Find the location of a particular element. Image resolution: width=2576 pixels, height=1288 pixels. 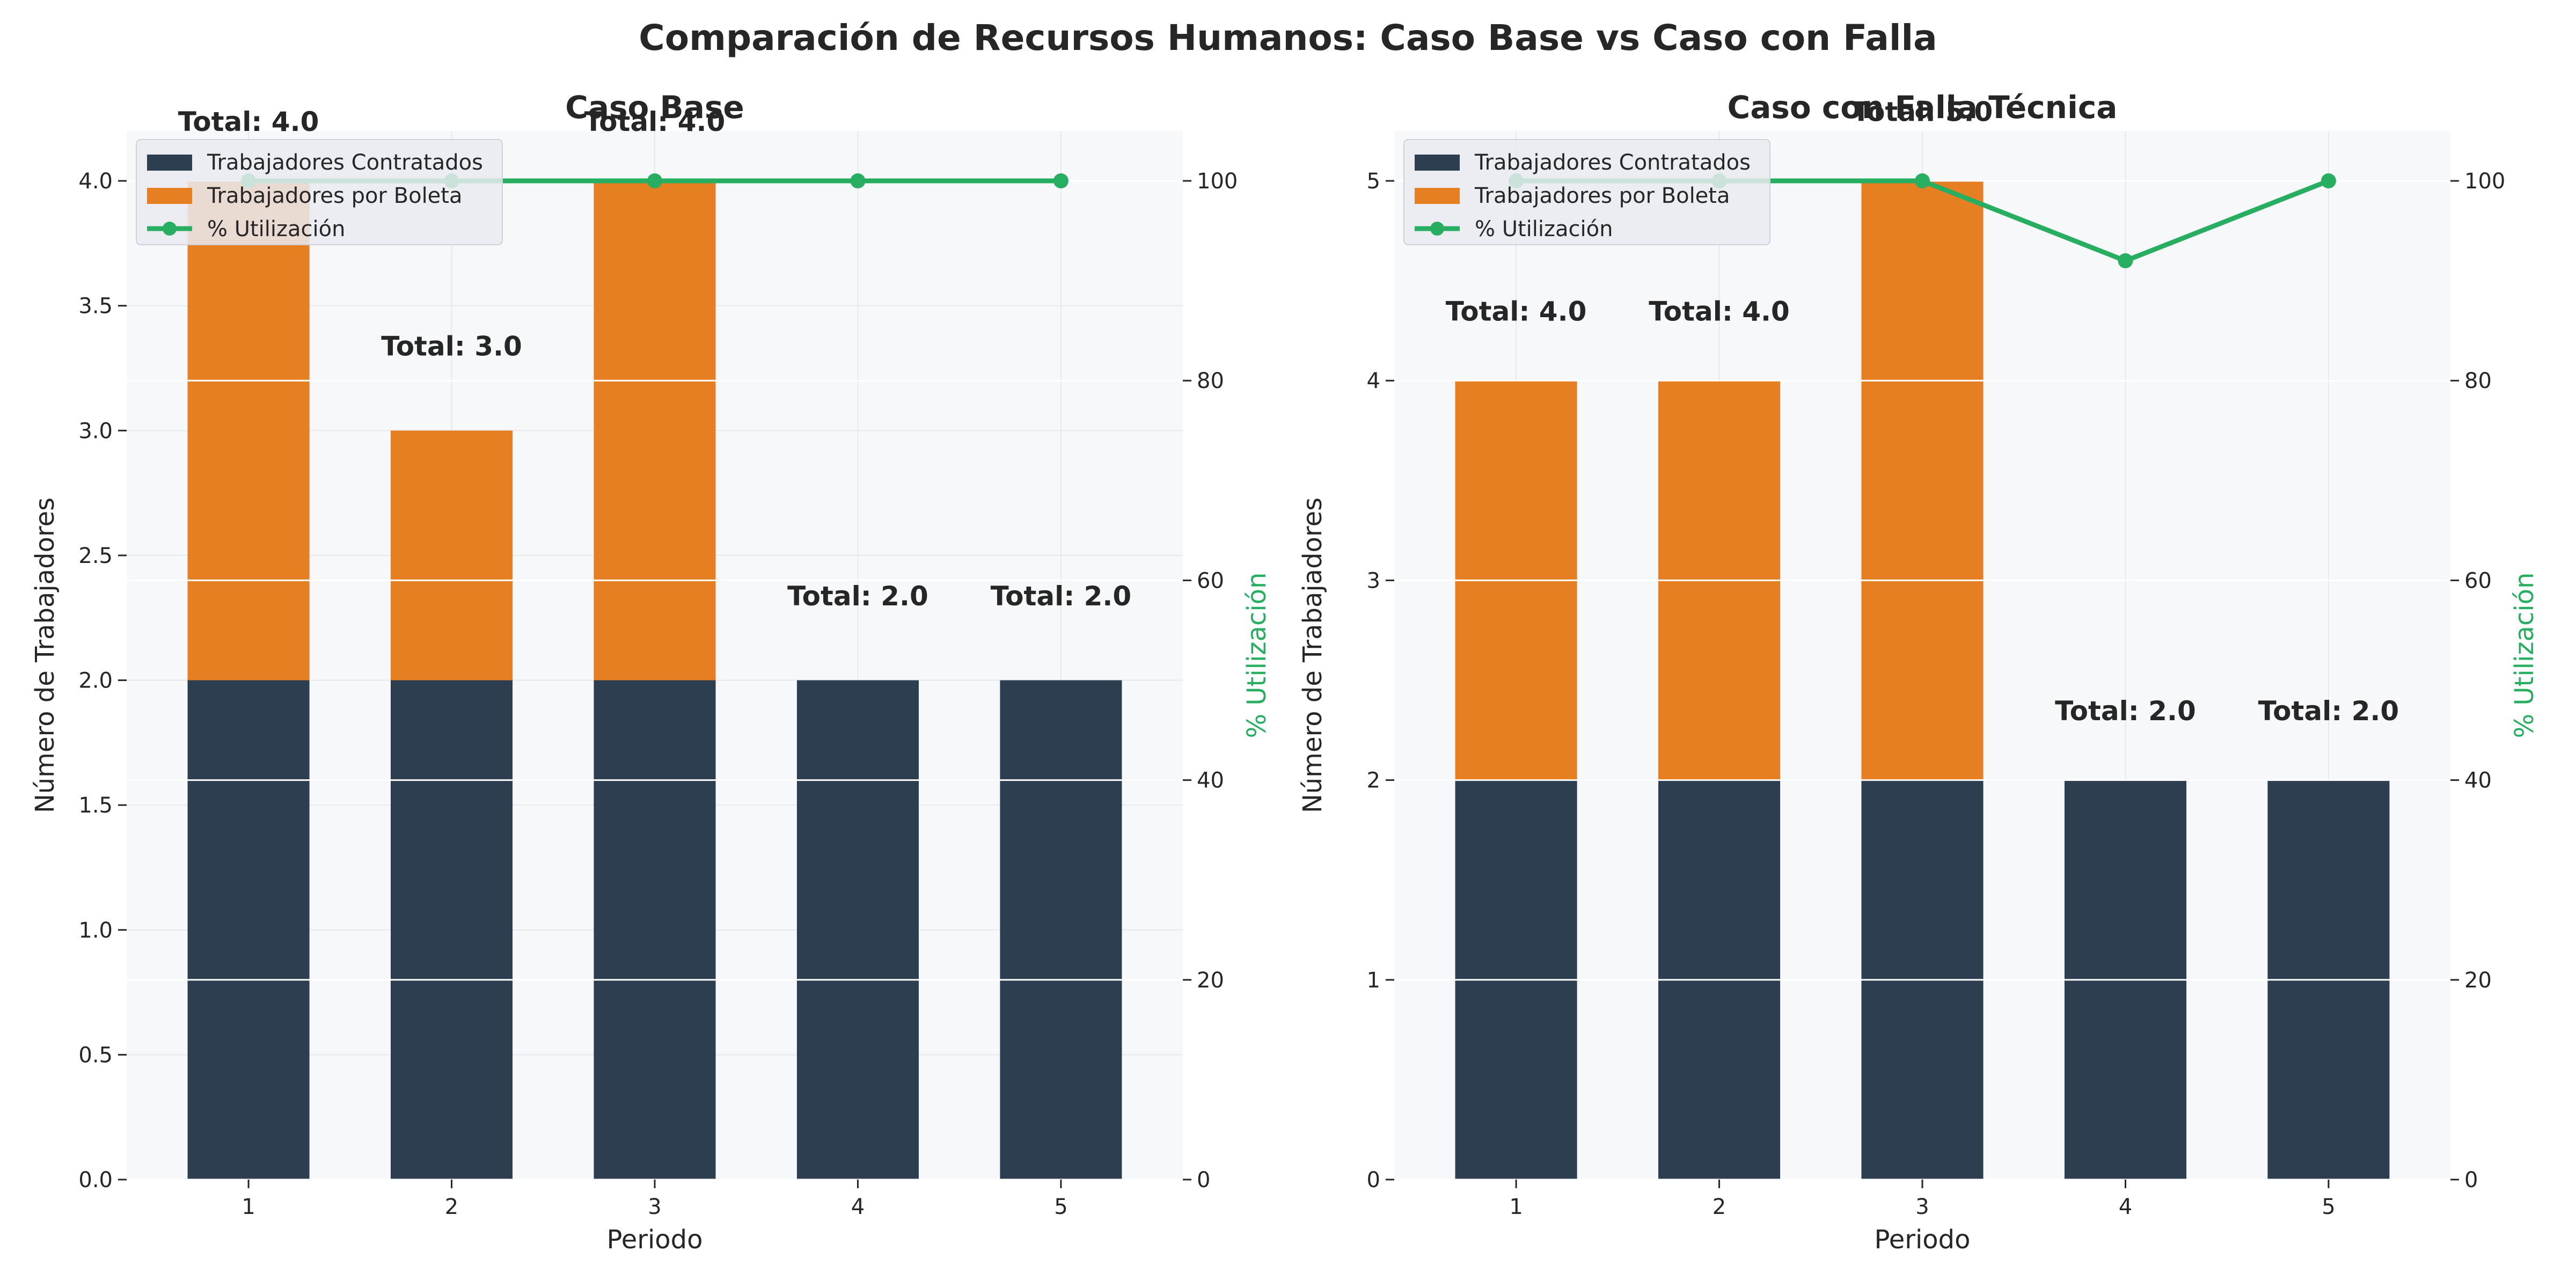

annotation-total-periodo-2: Total: 4.0 is located at coordinates (1719, 311).